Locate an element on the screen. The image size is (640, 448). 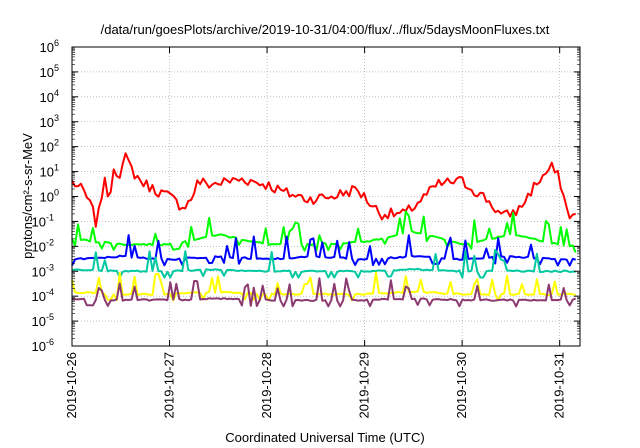
x-tick-label: 2019-10-29 is located at coordinates (364, 385).